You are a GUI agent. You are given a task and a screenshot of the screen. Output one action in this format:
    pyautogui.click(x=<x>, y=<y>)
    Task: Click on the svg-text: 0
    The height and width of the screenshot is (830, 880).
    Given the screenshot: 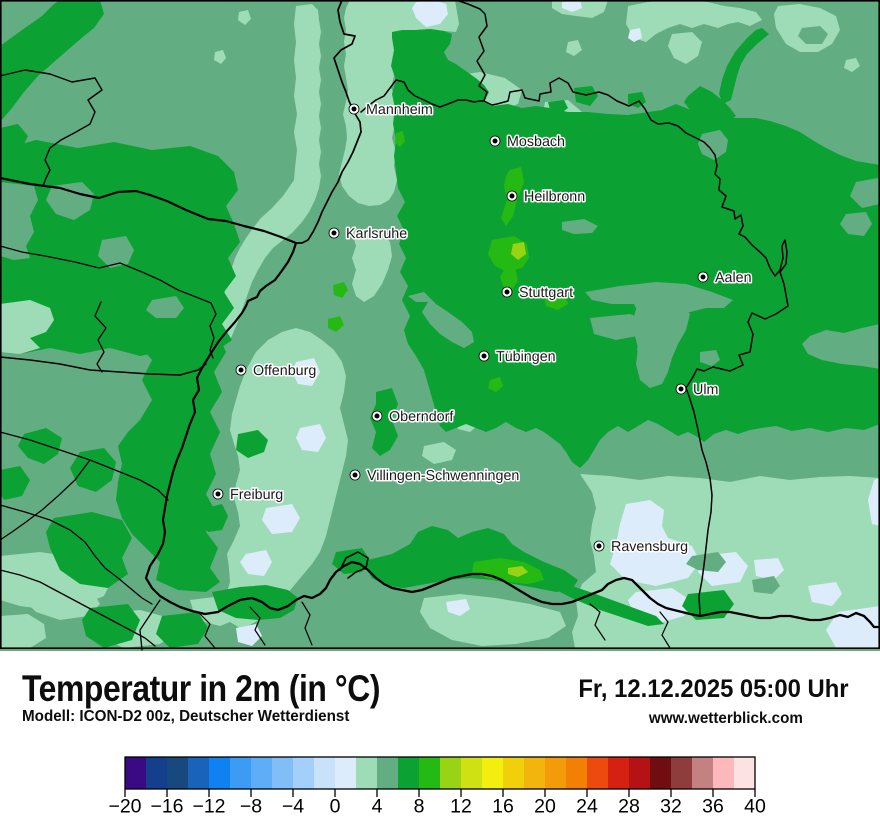 What is the action you would take?
    pyautogui.click(x=335, y=807)
    